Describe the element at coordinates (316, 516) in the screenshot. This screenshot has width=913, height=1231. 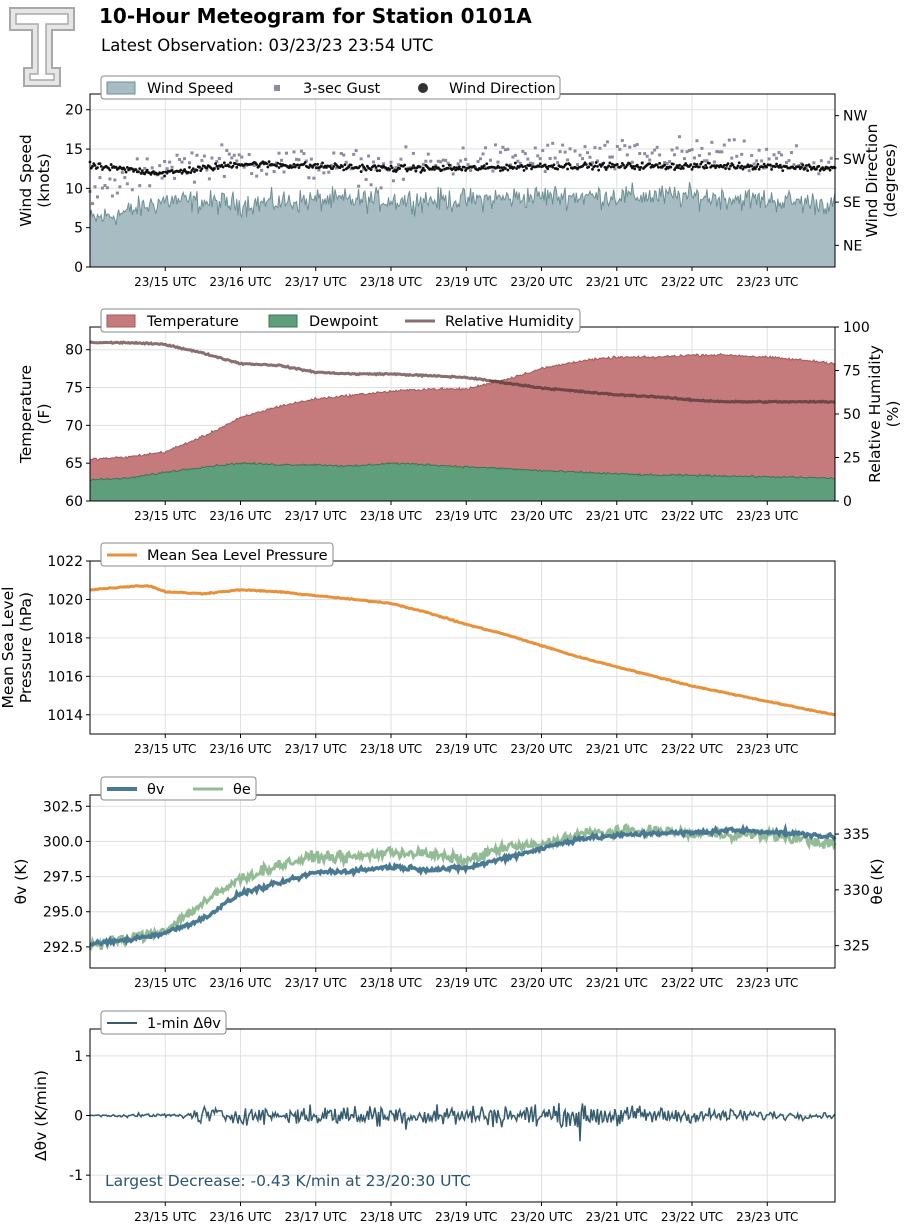
I see `x-tick-label: 23/17 UTC` at that location.